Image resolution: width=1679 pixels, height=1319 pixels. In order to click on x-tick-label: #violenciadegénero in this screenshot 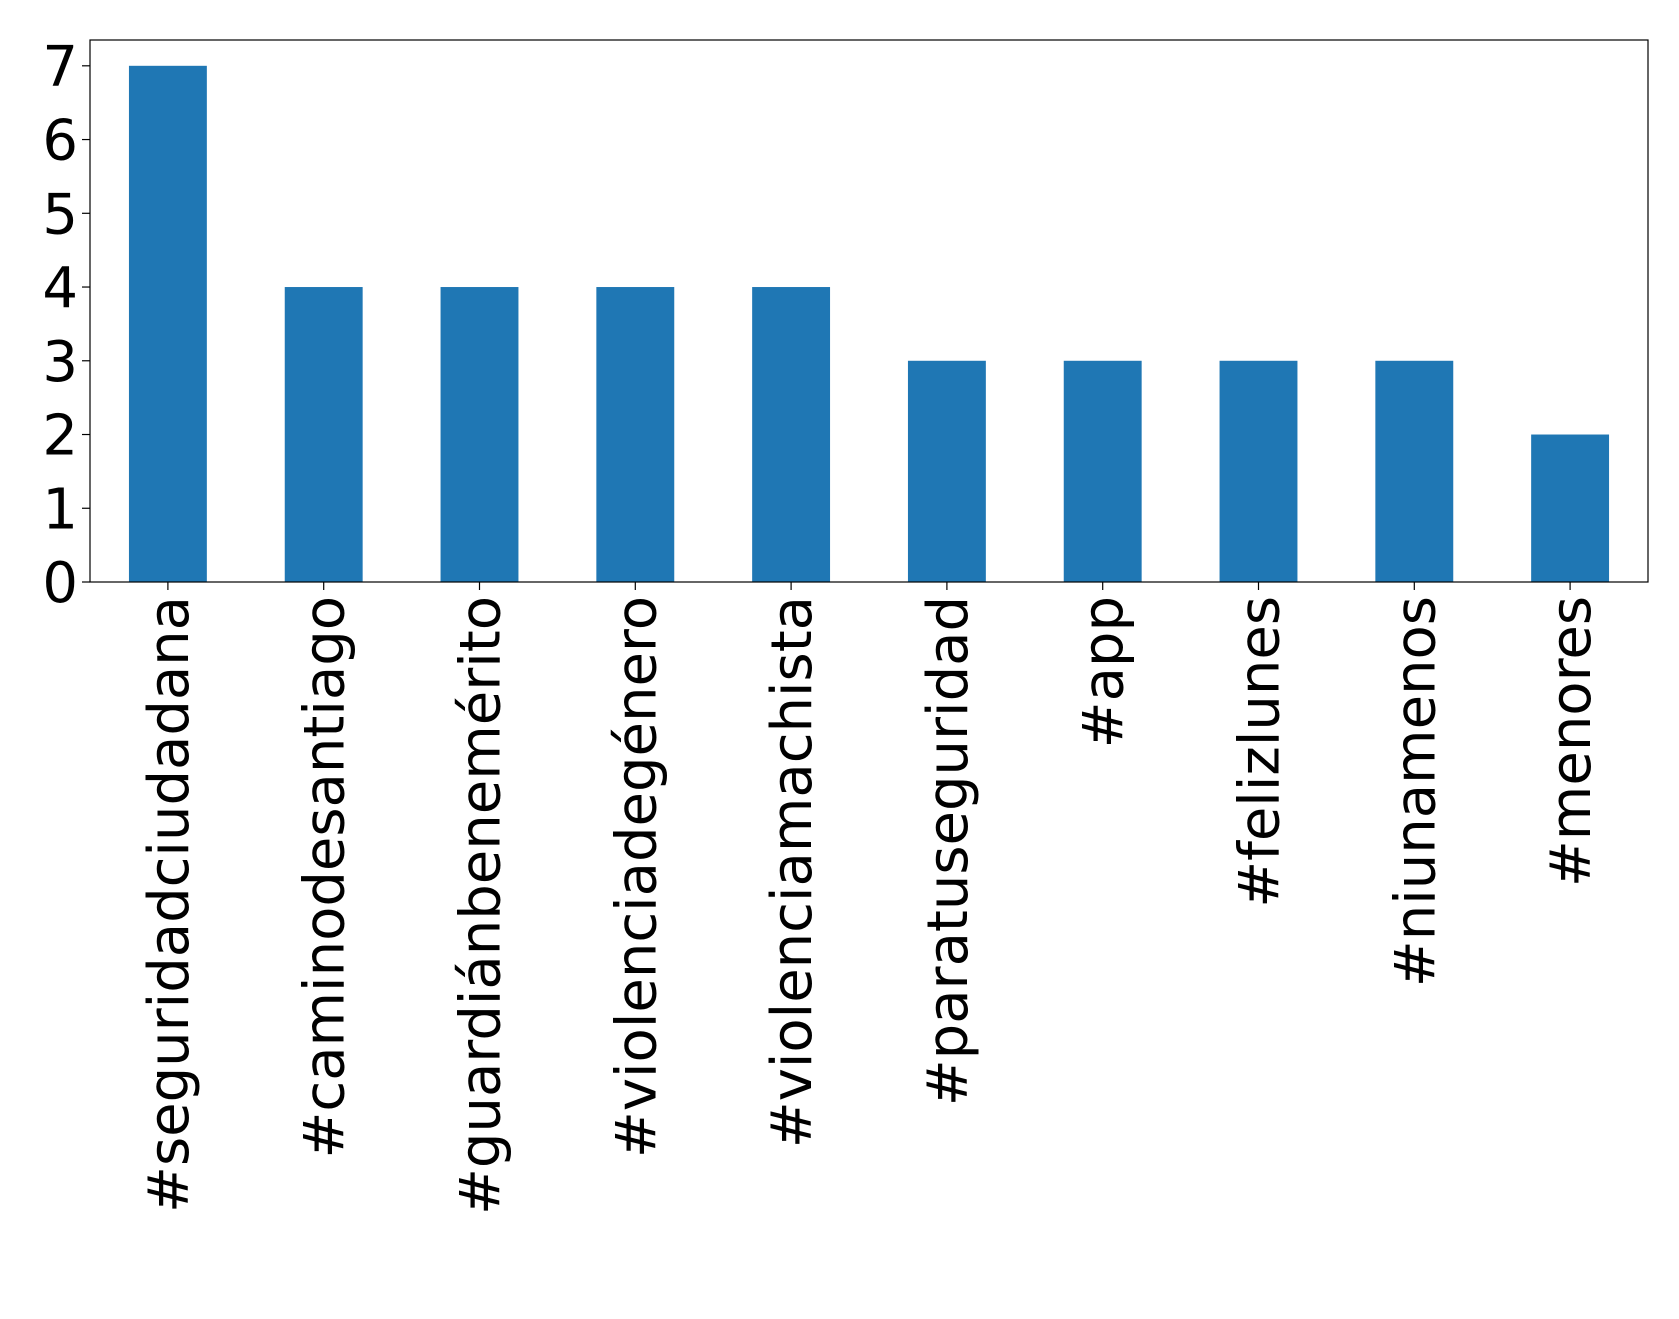, I will do `click(636, 877)`.